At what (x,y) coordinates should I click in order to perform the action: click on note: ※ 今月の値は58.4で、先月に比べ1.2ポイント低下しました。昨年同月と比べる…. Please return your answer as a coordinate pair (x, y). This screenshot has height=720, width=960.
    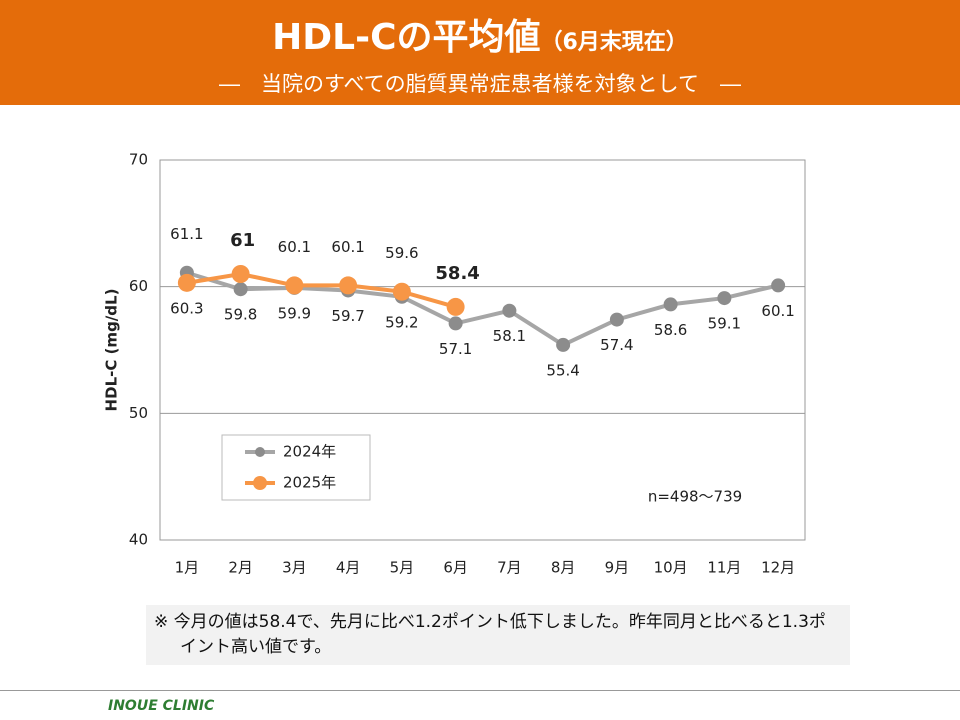
    Looking at the image, I should click on (498, 635).